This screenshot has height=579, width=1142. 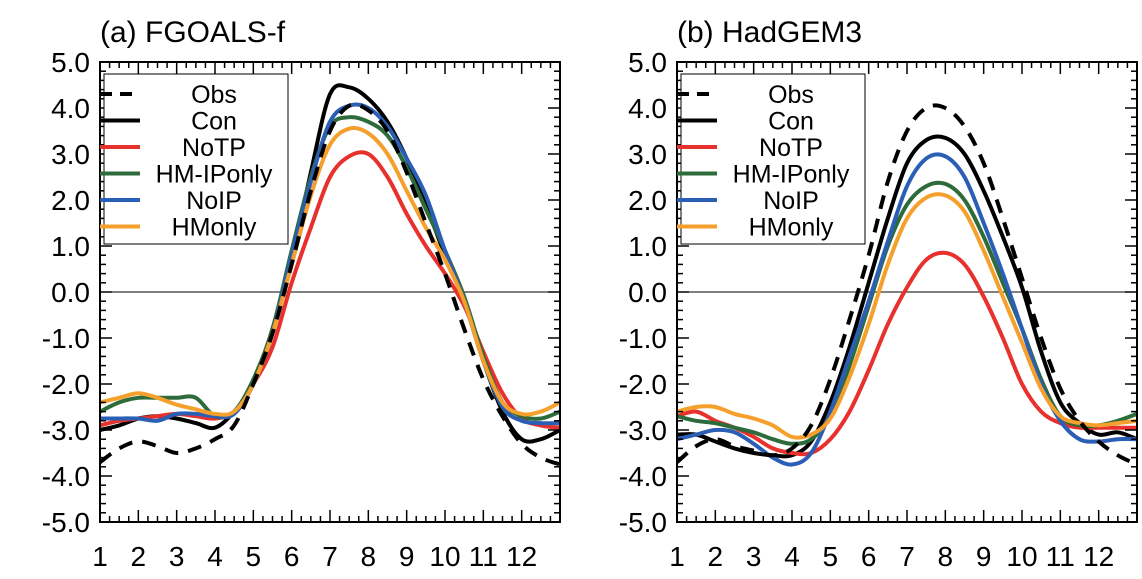 What do you see at coordinates (769, 32) in the screenshot?
I see `chart-title: (b) HadGEM3` at bounding box center [769, 32].